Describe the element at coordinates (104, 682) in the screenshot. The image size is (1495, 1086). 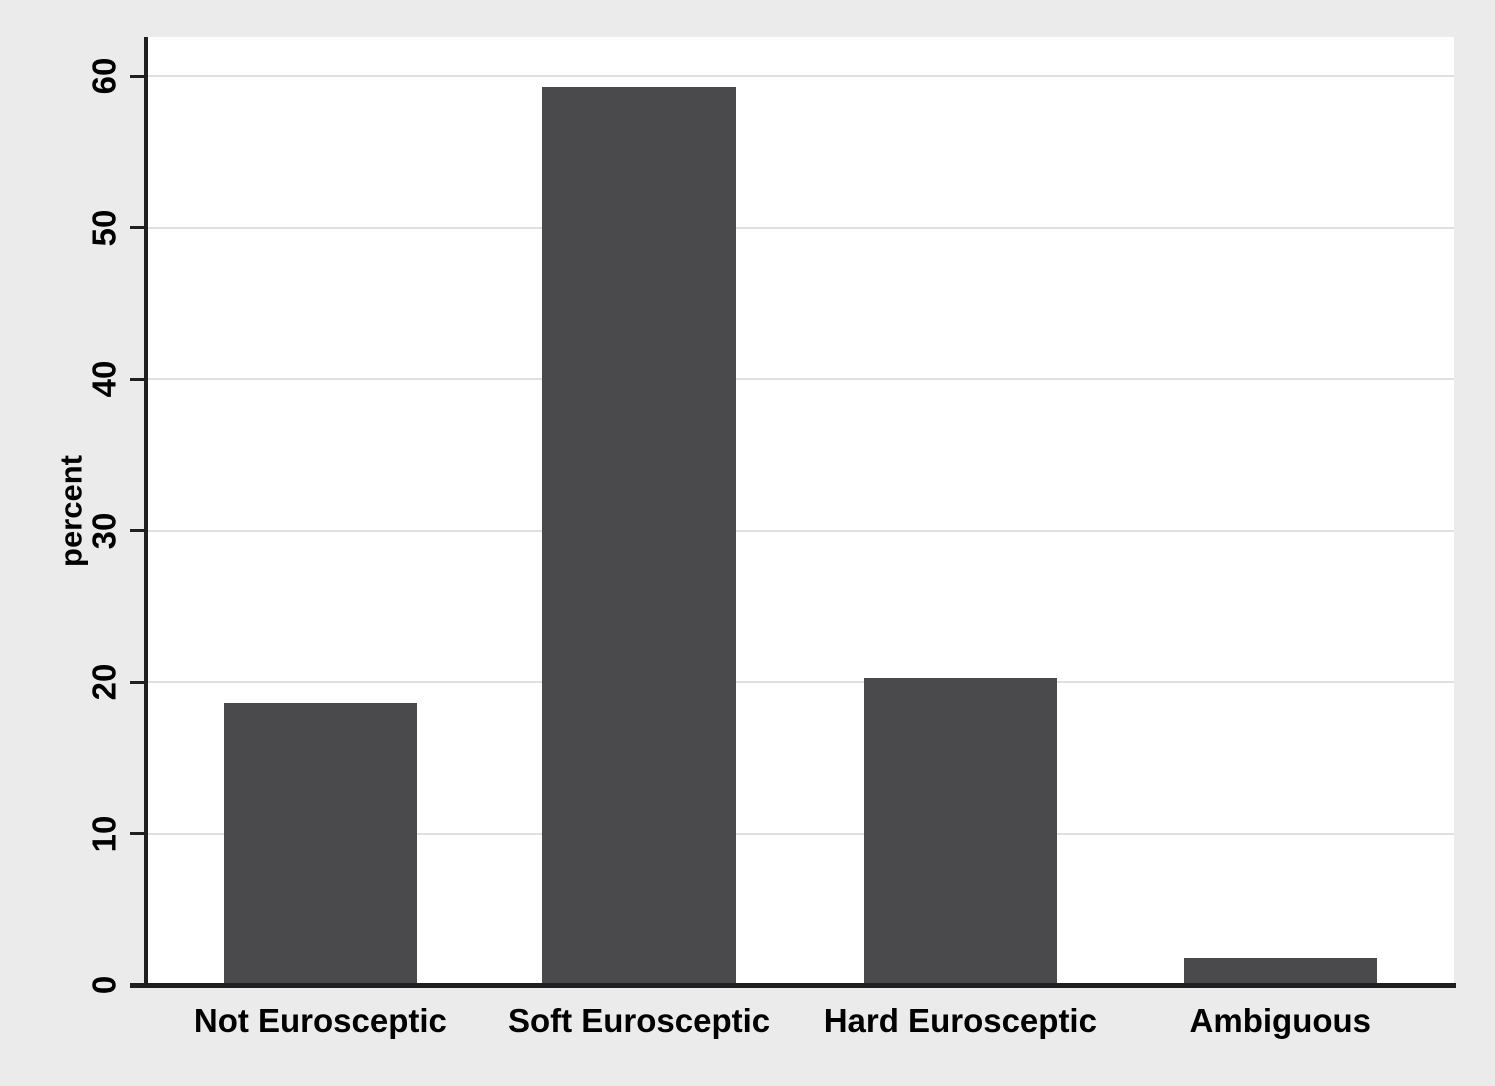
I see `y-tick-label-20: 20` at that location.